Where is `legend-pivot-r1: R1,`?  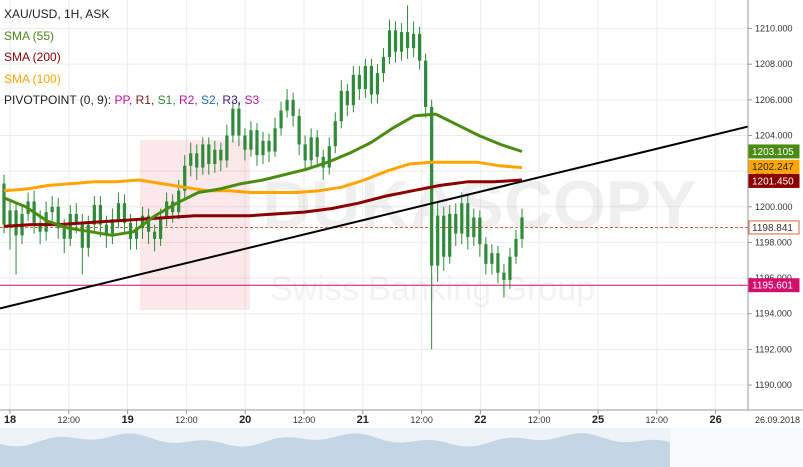
legend-pivot-r1: R1, is located at coordinates (145, 100).